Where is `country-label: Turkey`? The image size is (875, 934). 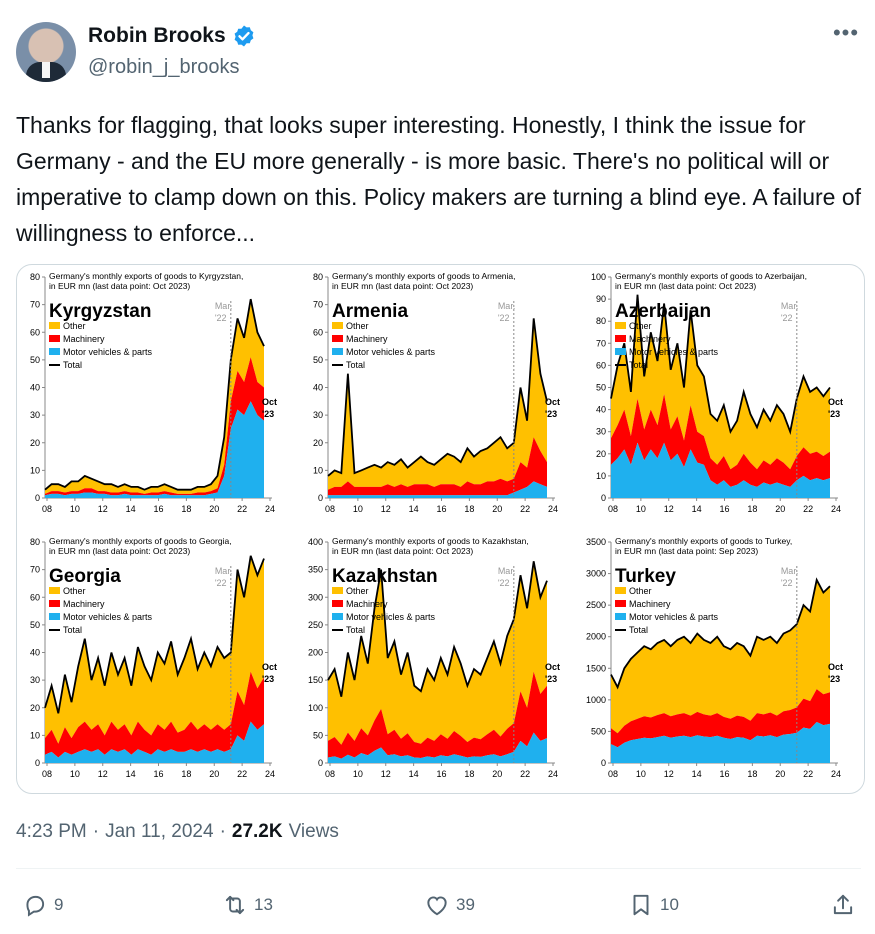 country-label: Turkey is located at coordinates (645, 576).